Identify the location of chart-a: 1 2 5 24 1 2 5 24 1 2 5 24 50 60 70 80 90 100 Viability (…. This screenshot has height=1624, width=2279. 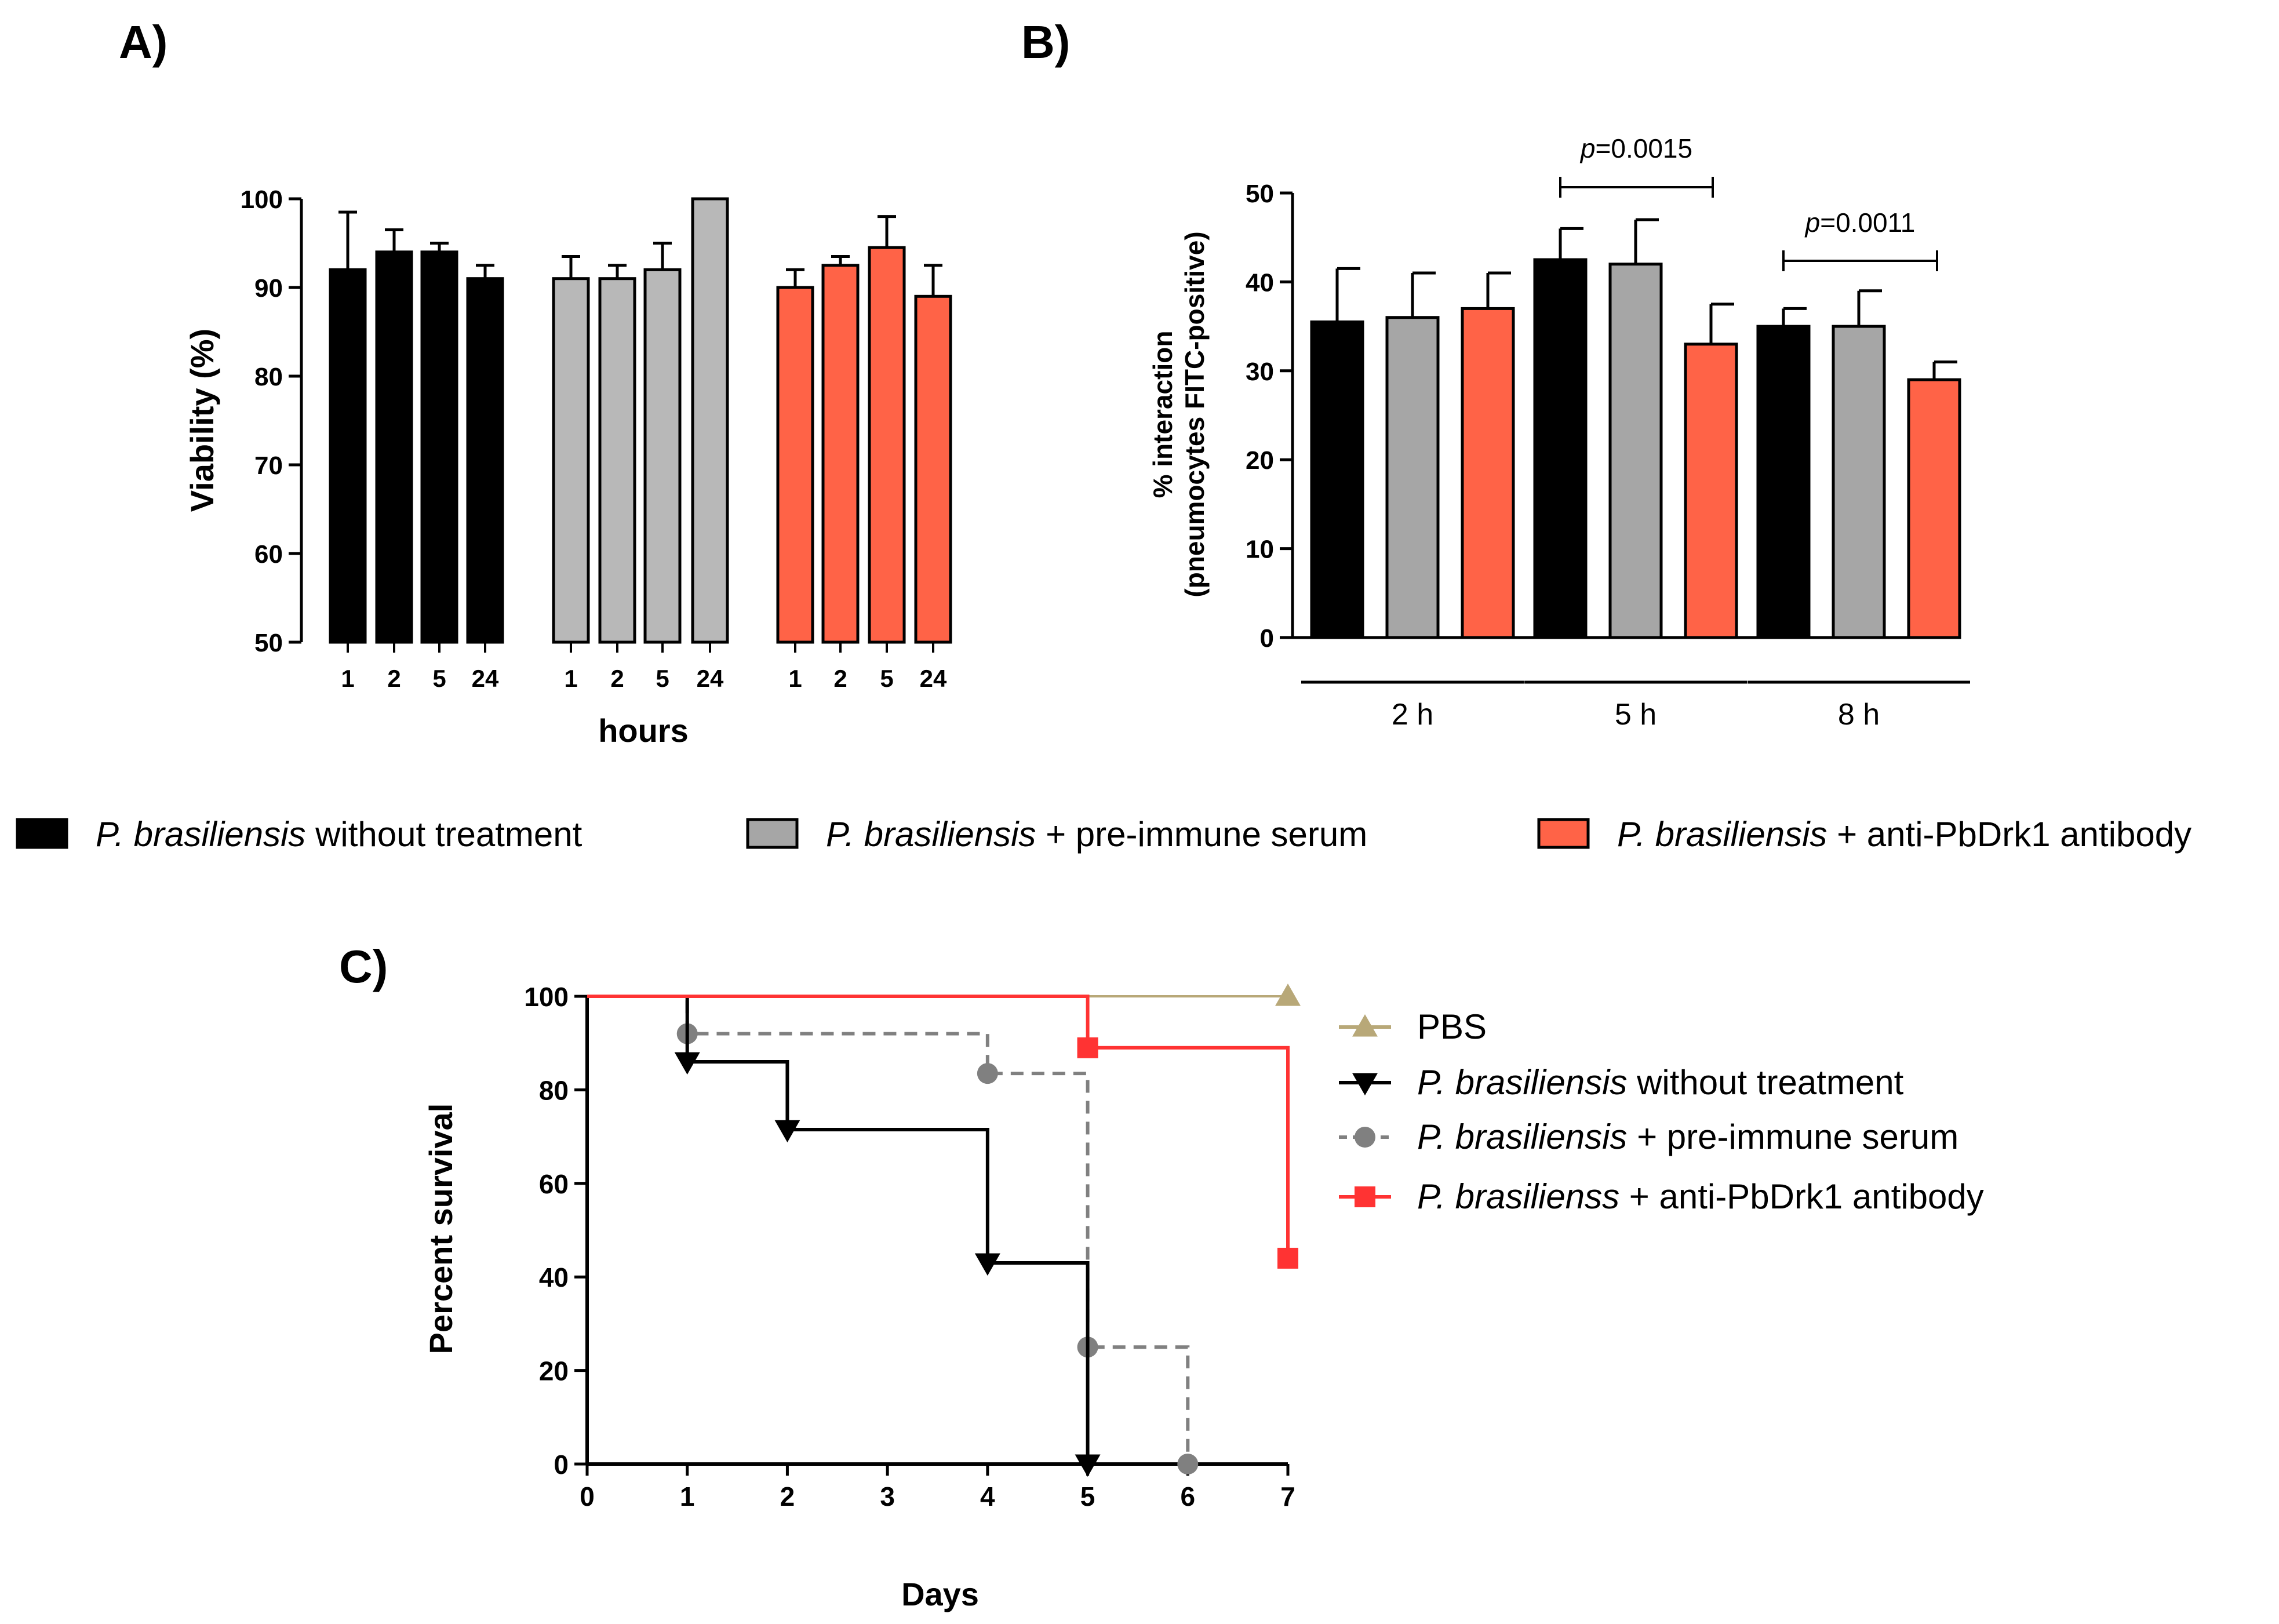
(568, 467).